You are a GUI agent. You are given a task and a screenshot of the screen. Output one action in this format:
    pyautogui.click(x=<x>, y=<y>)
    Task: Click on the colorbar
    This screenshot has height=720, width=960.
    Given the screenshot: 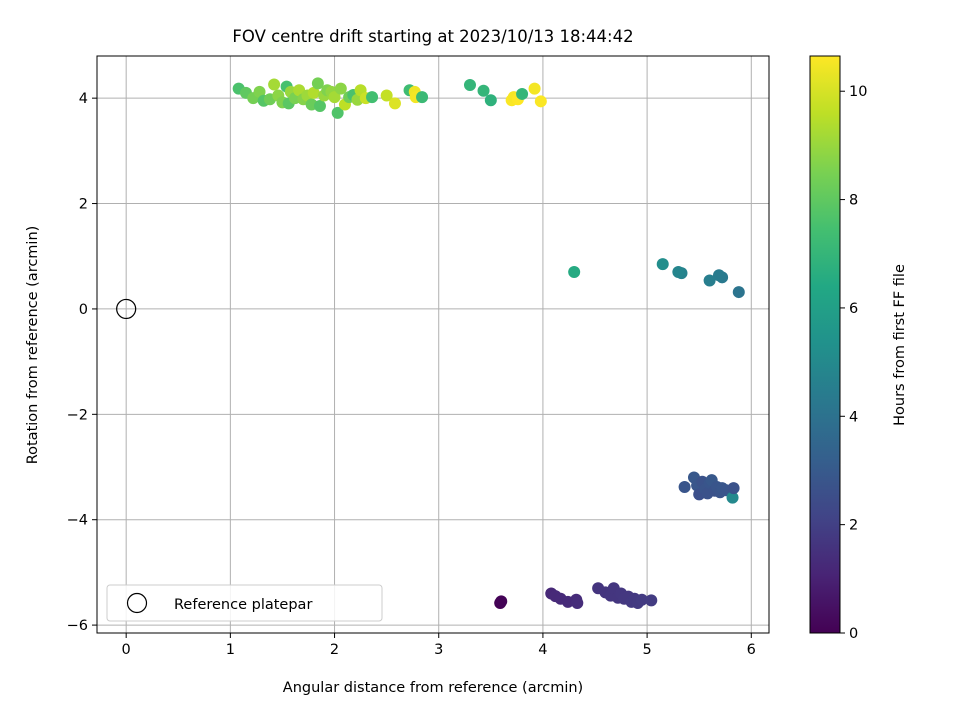 What is the action you would take?
    pyautogui.click(x=825, y=344)
    